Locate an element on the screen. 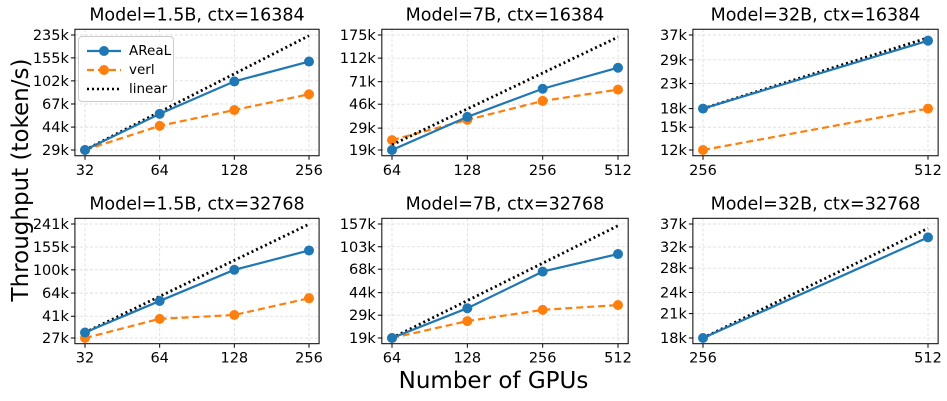 Image resolution: width=947 pixels, height=401 pixels. chart-title: Model=7B, ctx=16384 is located at coordinates (505, 15).